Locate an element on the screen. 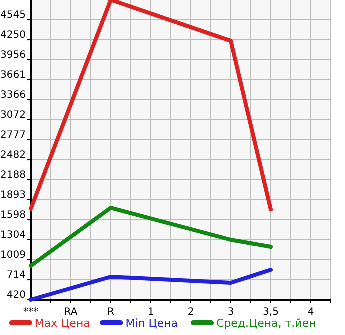  y-tick-label: 3072 is located at coordinates (13, 115).